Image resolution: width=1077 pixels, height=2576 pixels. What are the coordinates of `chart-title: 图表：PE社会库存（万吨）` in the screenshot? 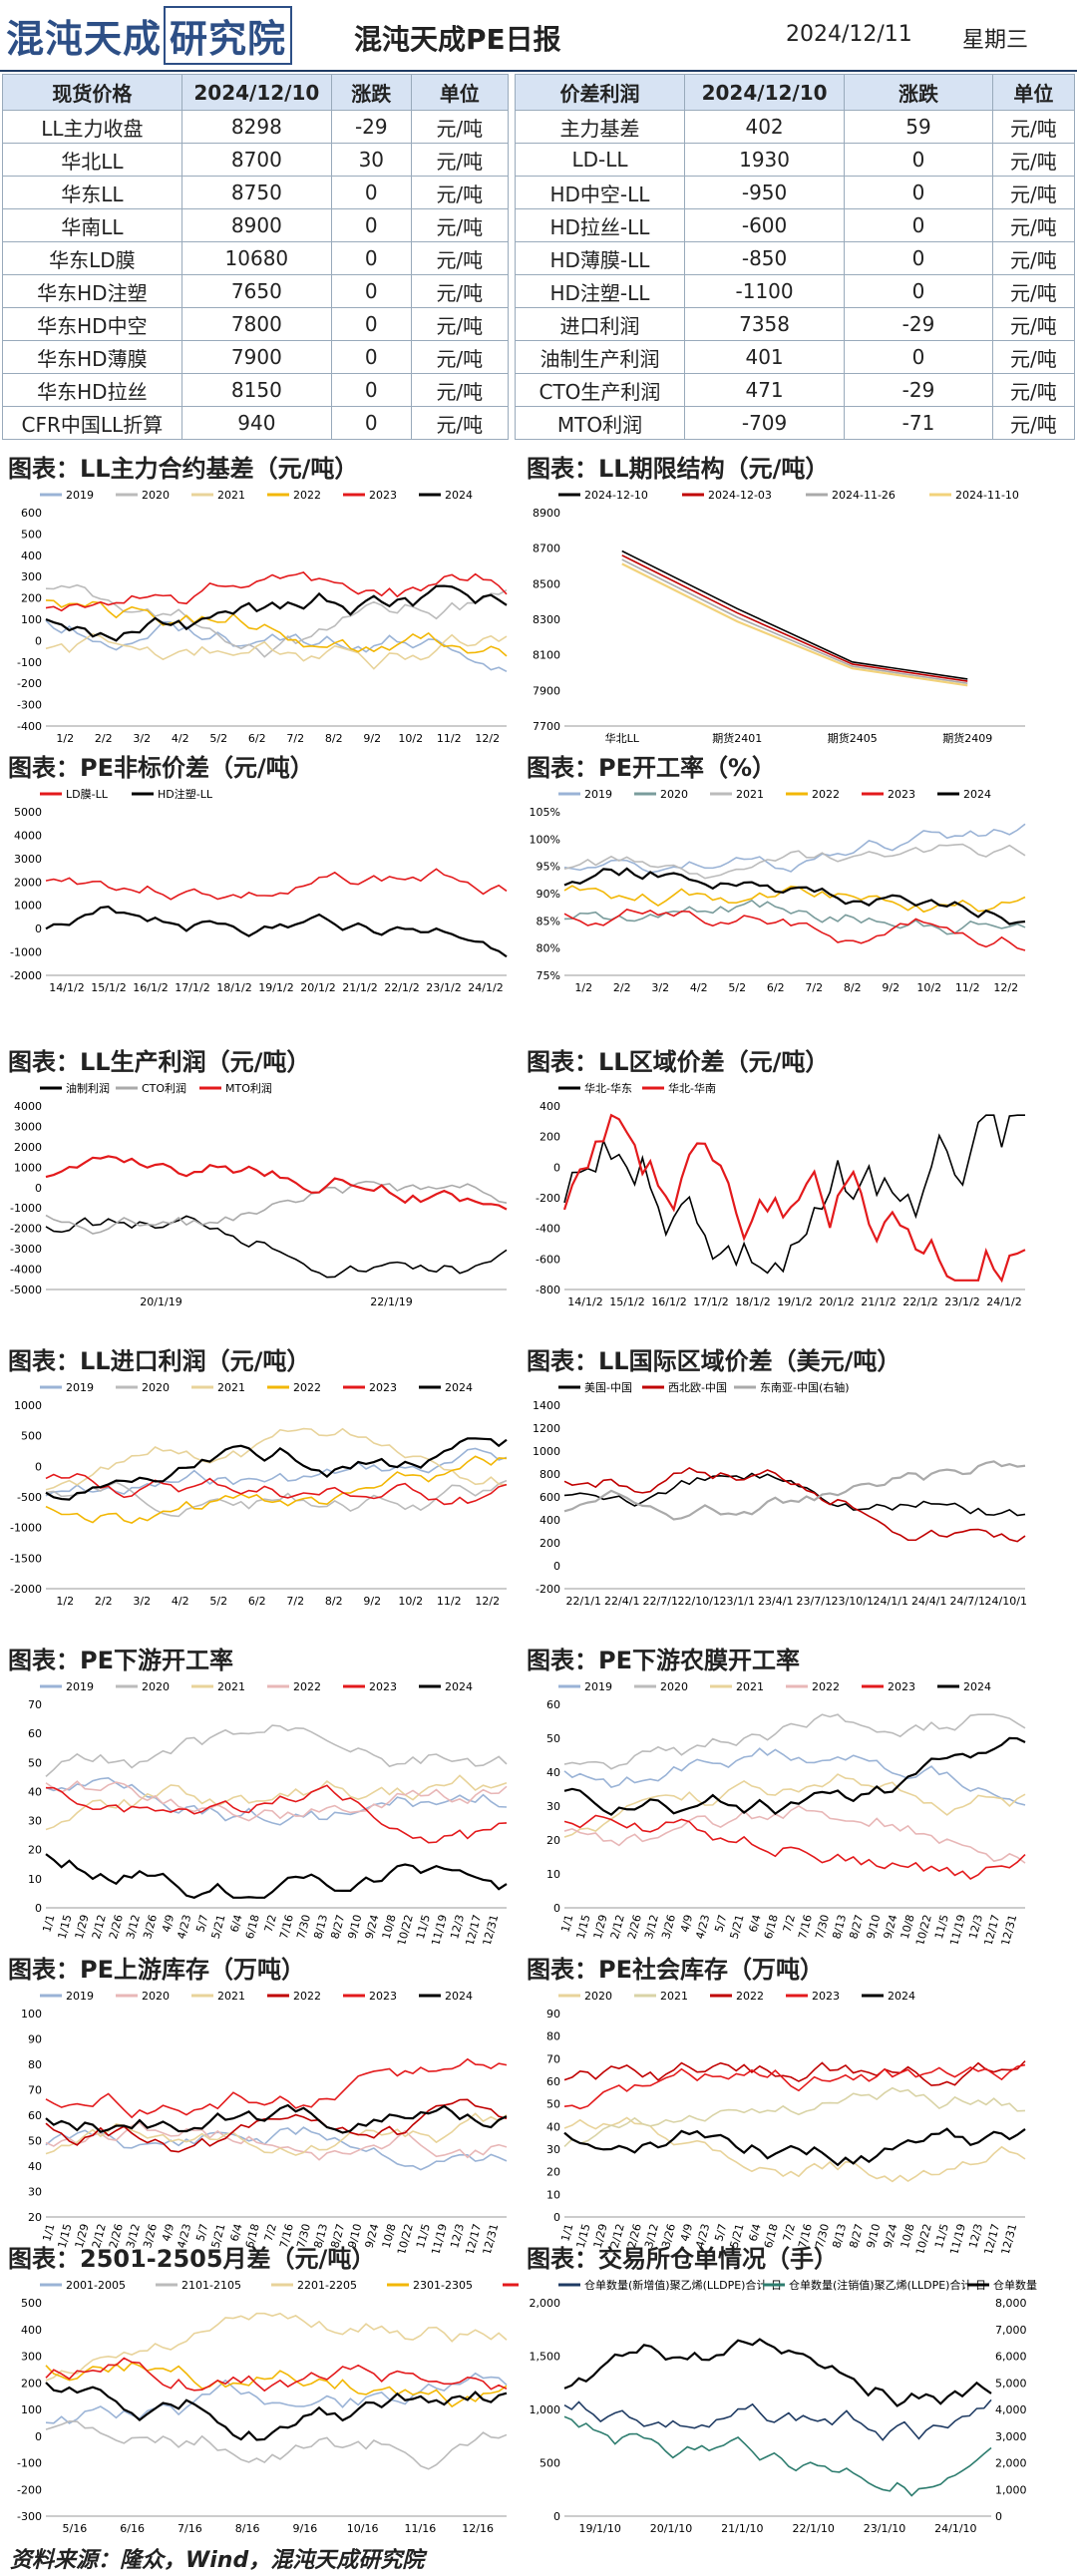 It's located at (675, 1970).